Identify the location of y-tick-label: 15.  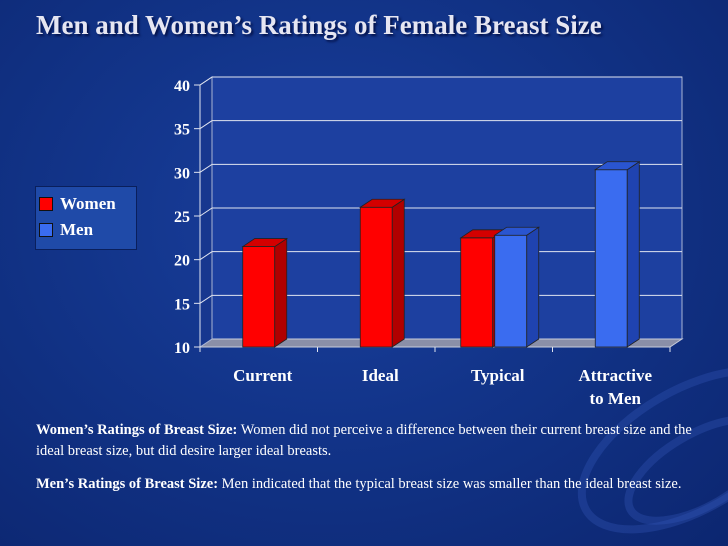
(182, 304).